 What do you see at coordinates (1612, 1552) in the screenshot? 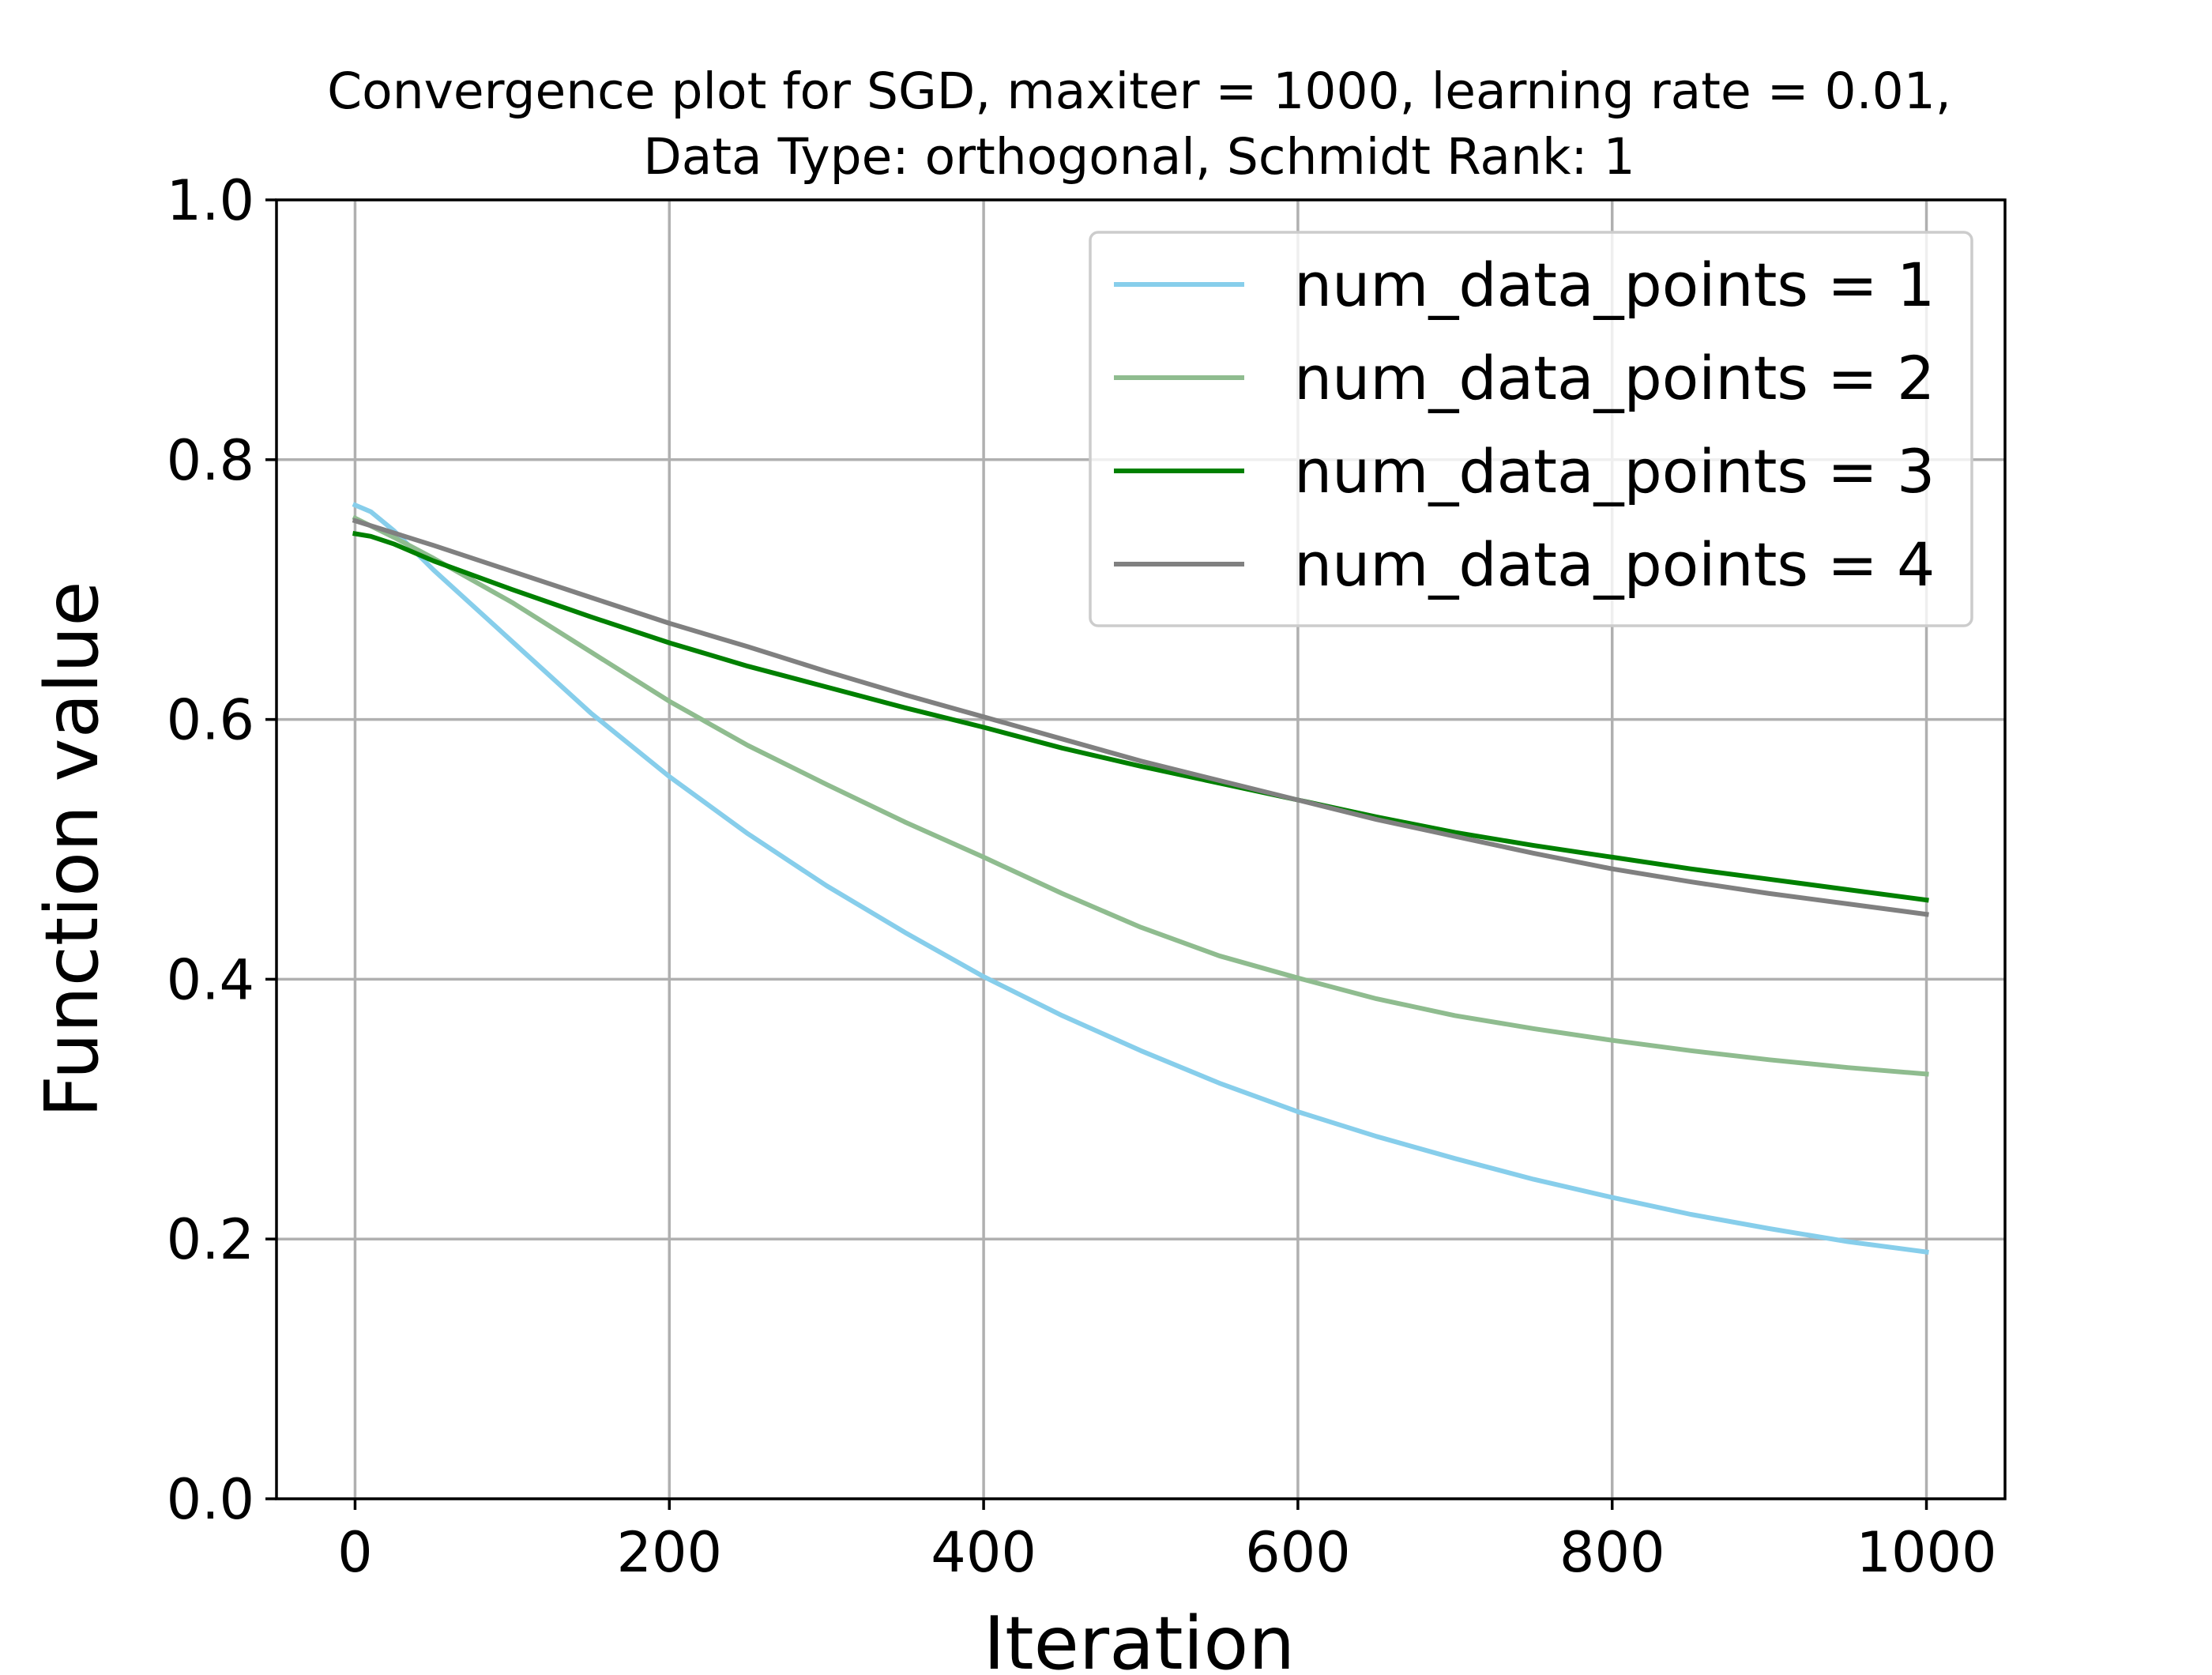
I see `x-tick-label: 800` at bounding box center [1612, 1552].